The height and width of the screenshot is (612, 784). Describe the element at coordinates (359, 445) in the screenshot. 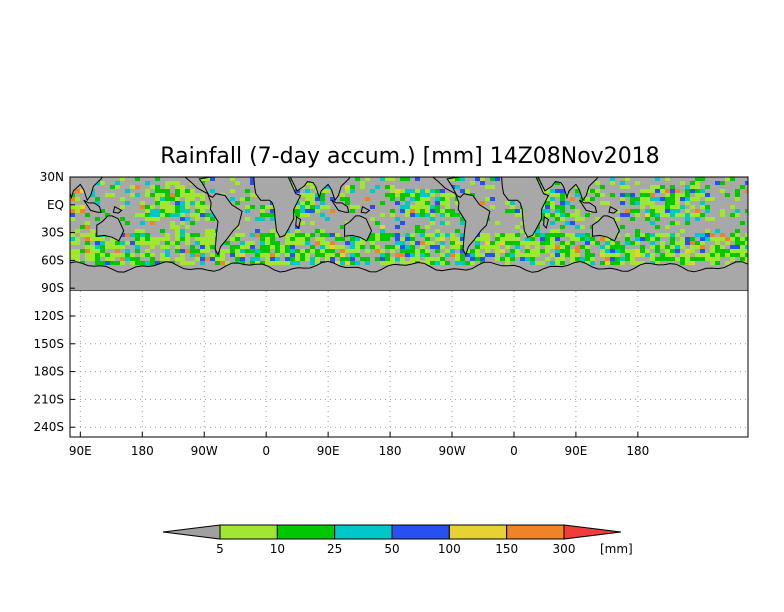

I see `x-axis-tick-labels: 90E 180 90W 0 90E 180 90W 0 90E 180` at that location.